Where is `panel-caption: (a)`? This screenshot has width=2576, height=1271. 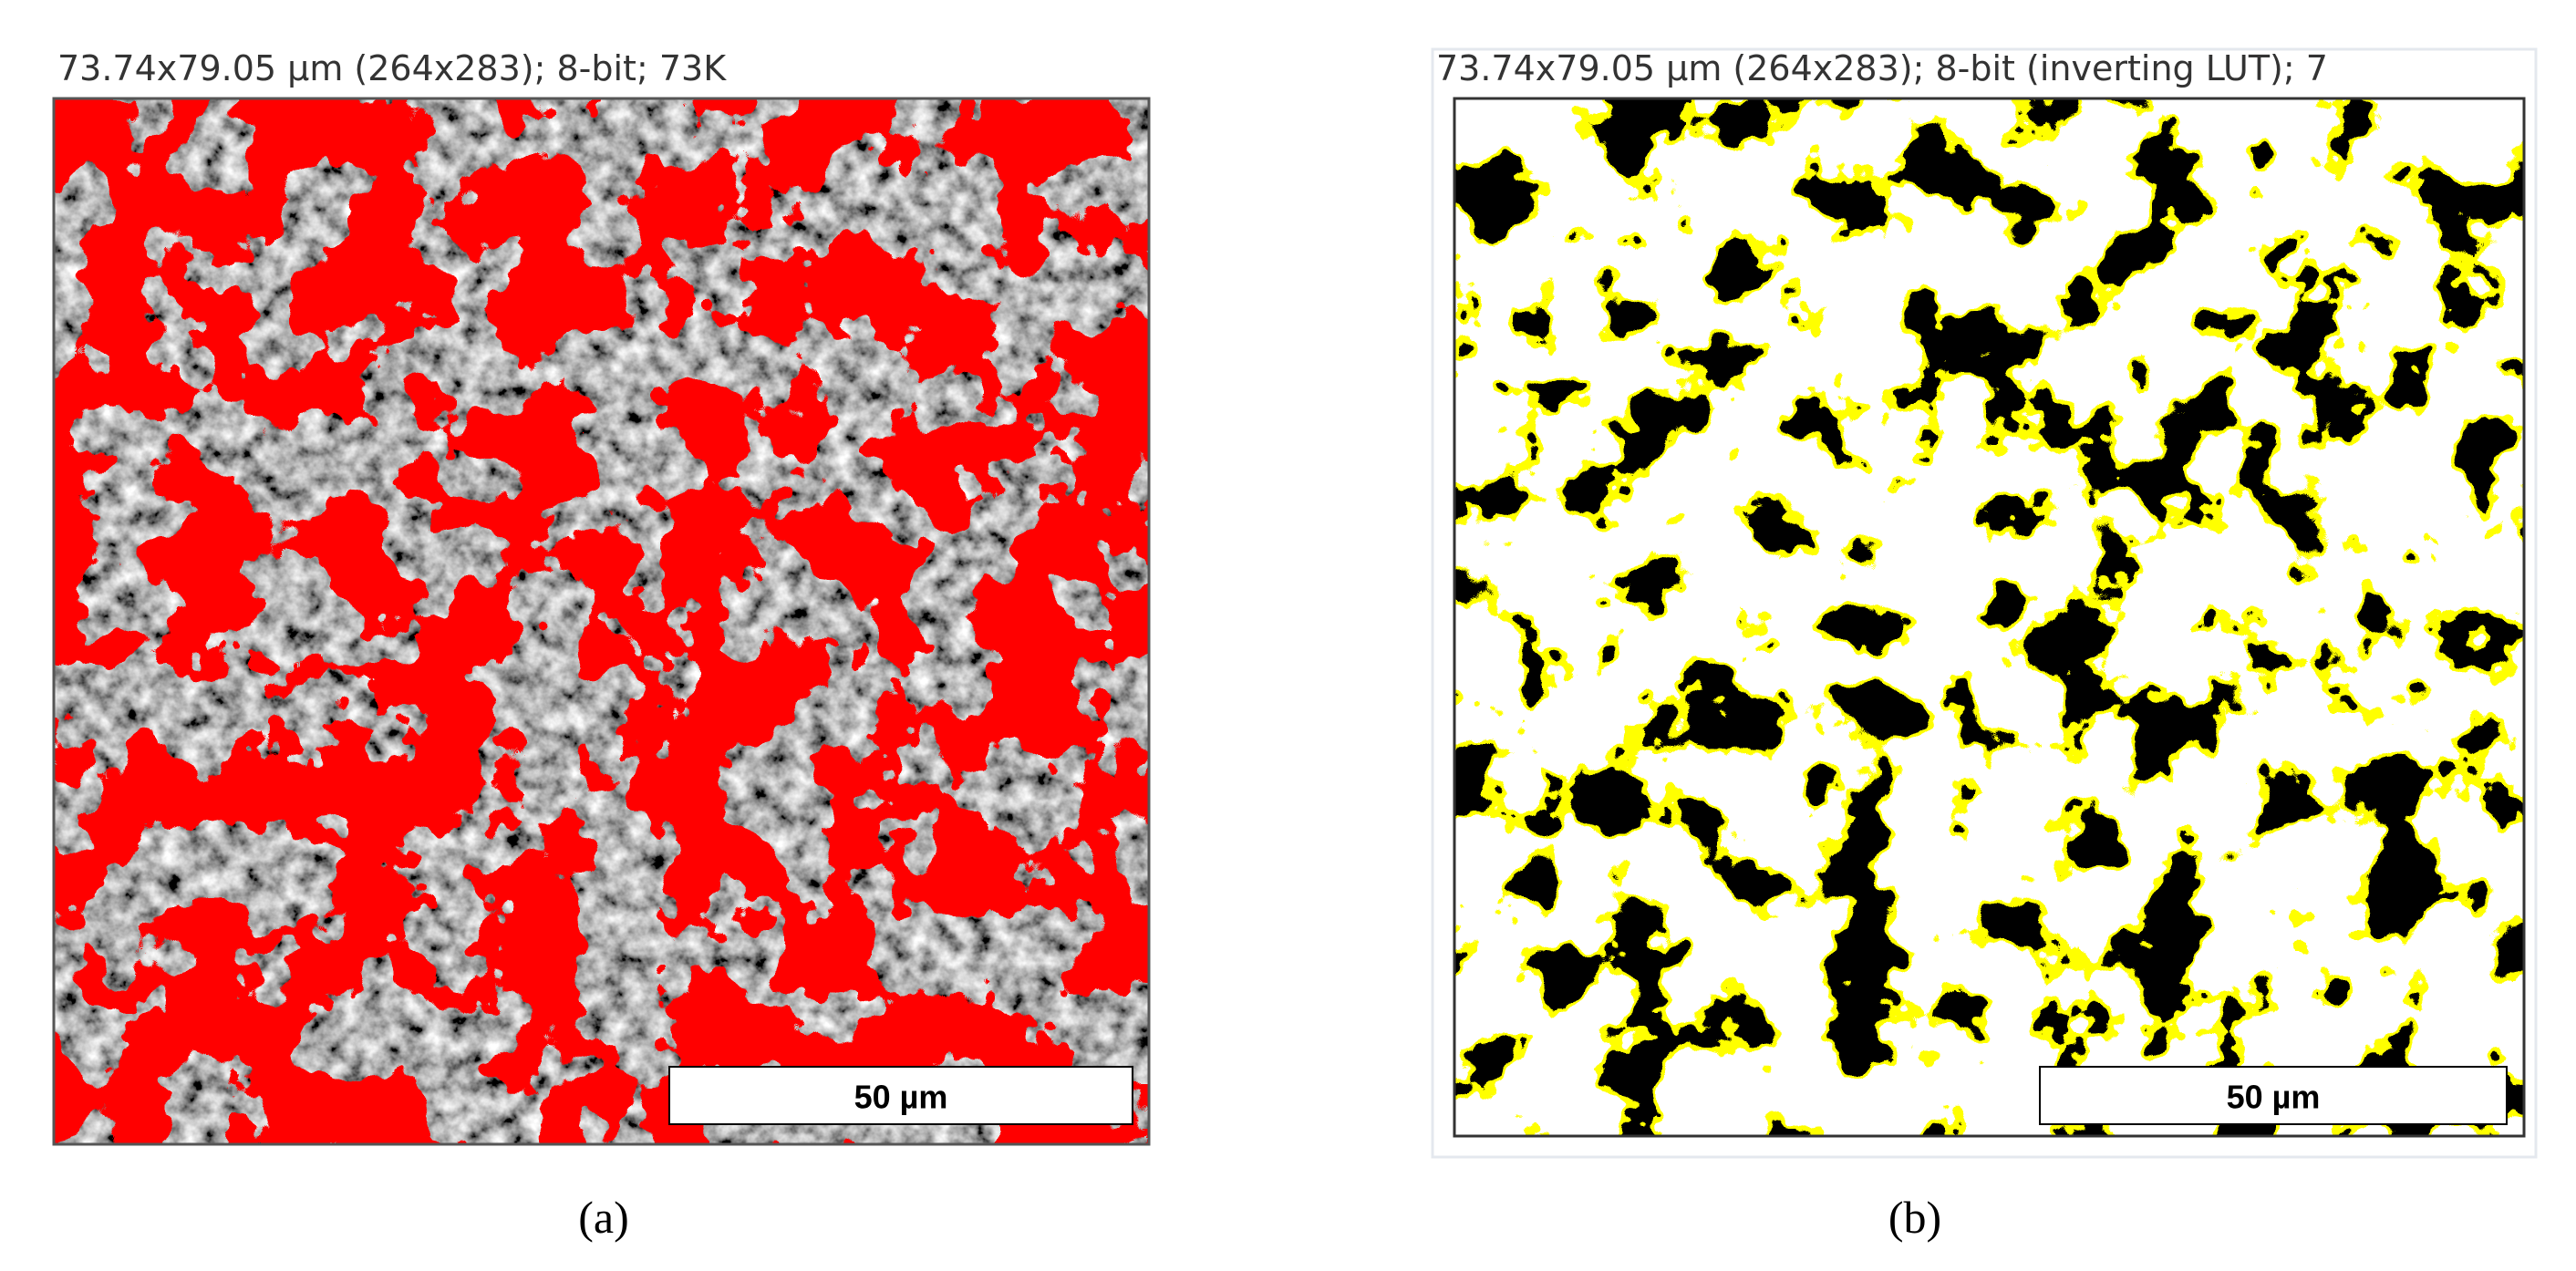
panel-caption: (a) is located at coordinates (603, 1217).